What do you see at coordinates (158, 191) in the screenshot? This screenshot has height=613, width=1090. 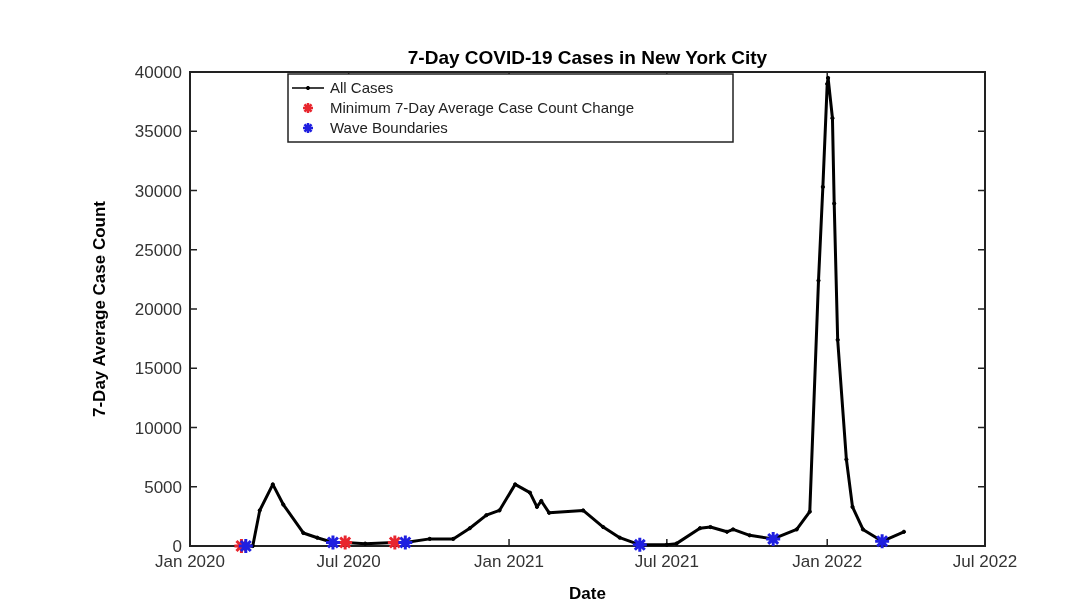 I see `y-tick-label: 30000` at bounding box center [158, 191].